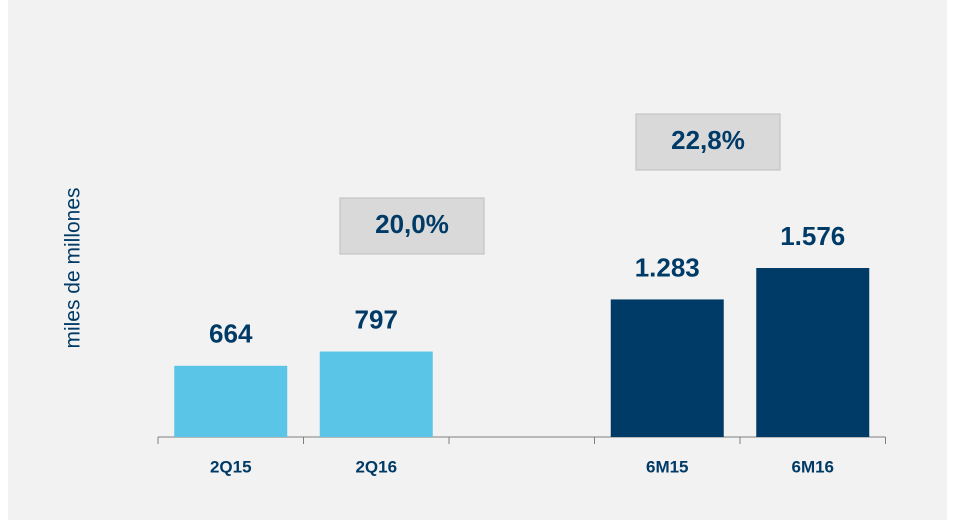 This screenshot has width=955, height=526. Describe the element at coordinates (376, 466) in the screenshot. I see `x-tick-label: 2Q16` at that location.